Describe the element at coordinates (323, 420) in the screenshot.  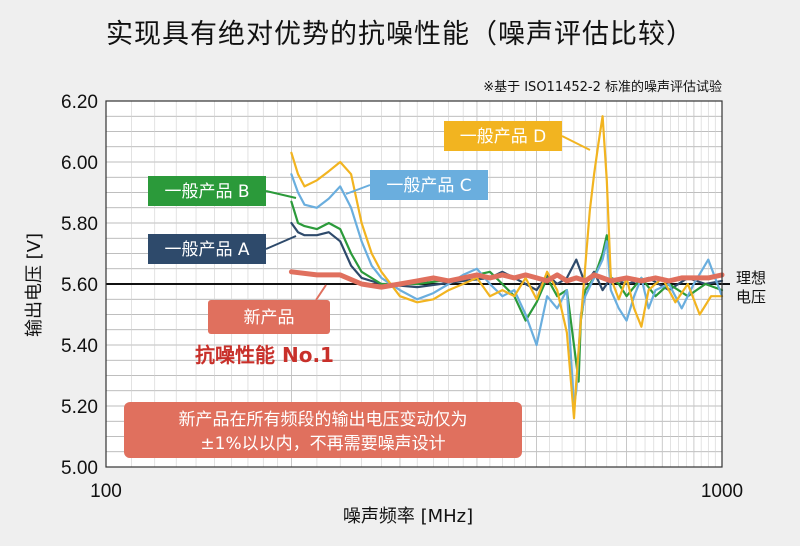
I see `summary-line1: 新产品在所有频段的输出电压变动仅为` at that location.